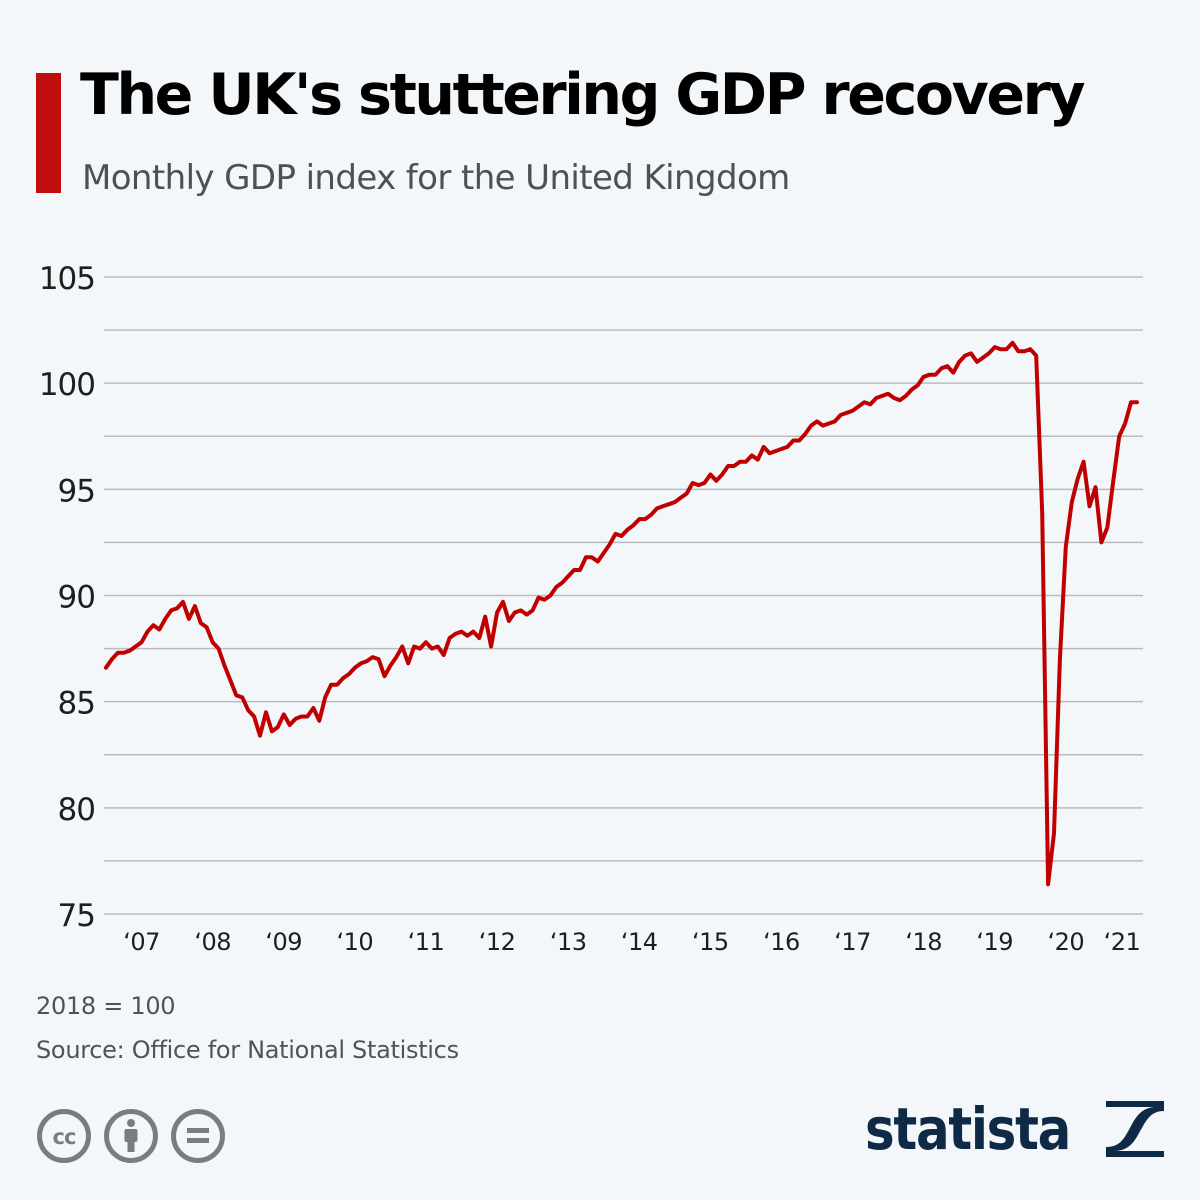 This screenshot has height=1200, width=1200. I want to click on x-tick-label: ‘16, so click(781, 942).